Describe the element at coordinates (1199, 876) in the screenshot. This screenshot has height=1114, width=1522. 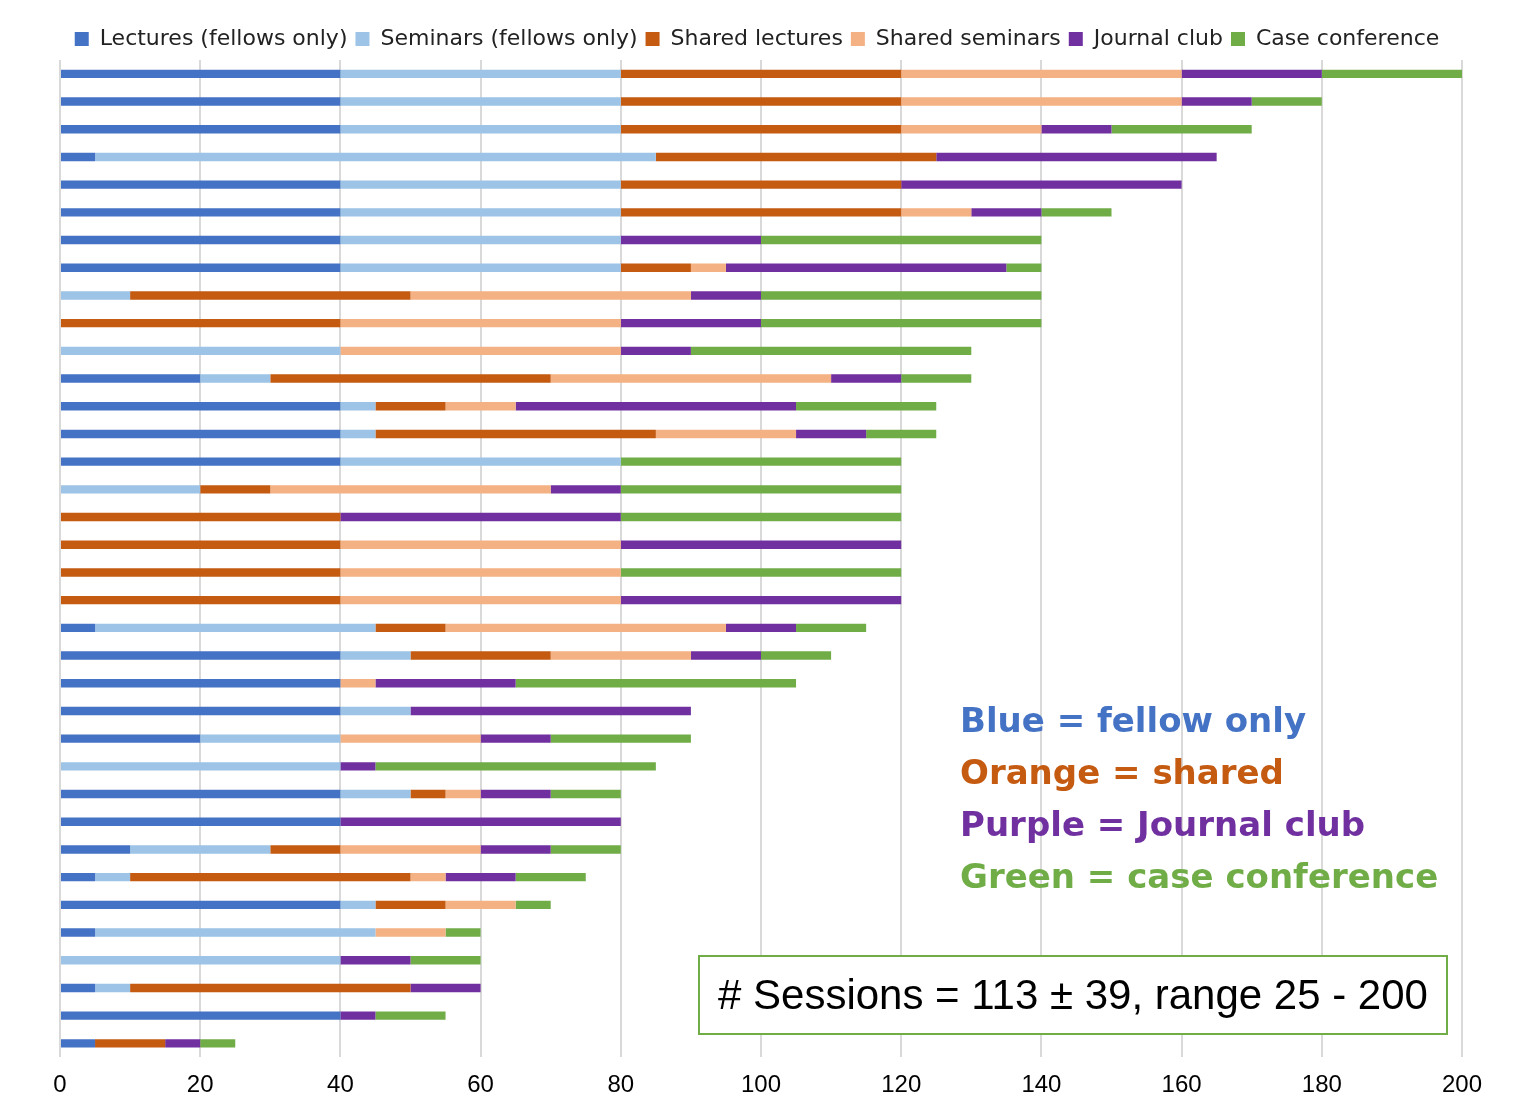
I see `annotation: Green = case conference` at that location.